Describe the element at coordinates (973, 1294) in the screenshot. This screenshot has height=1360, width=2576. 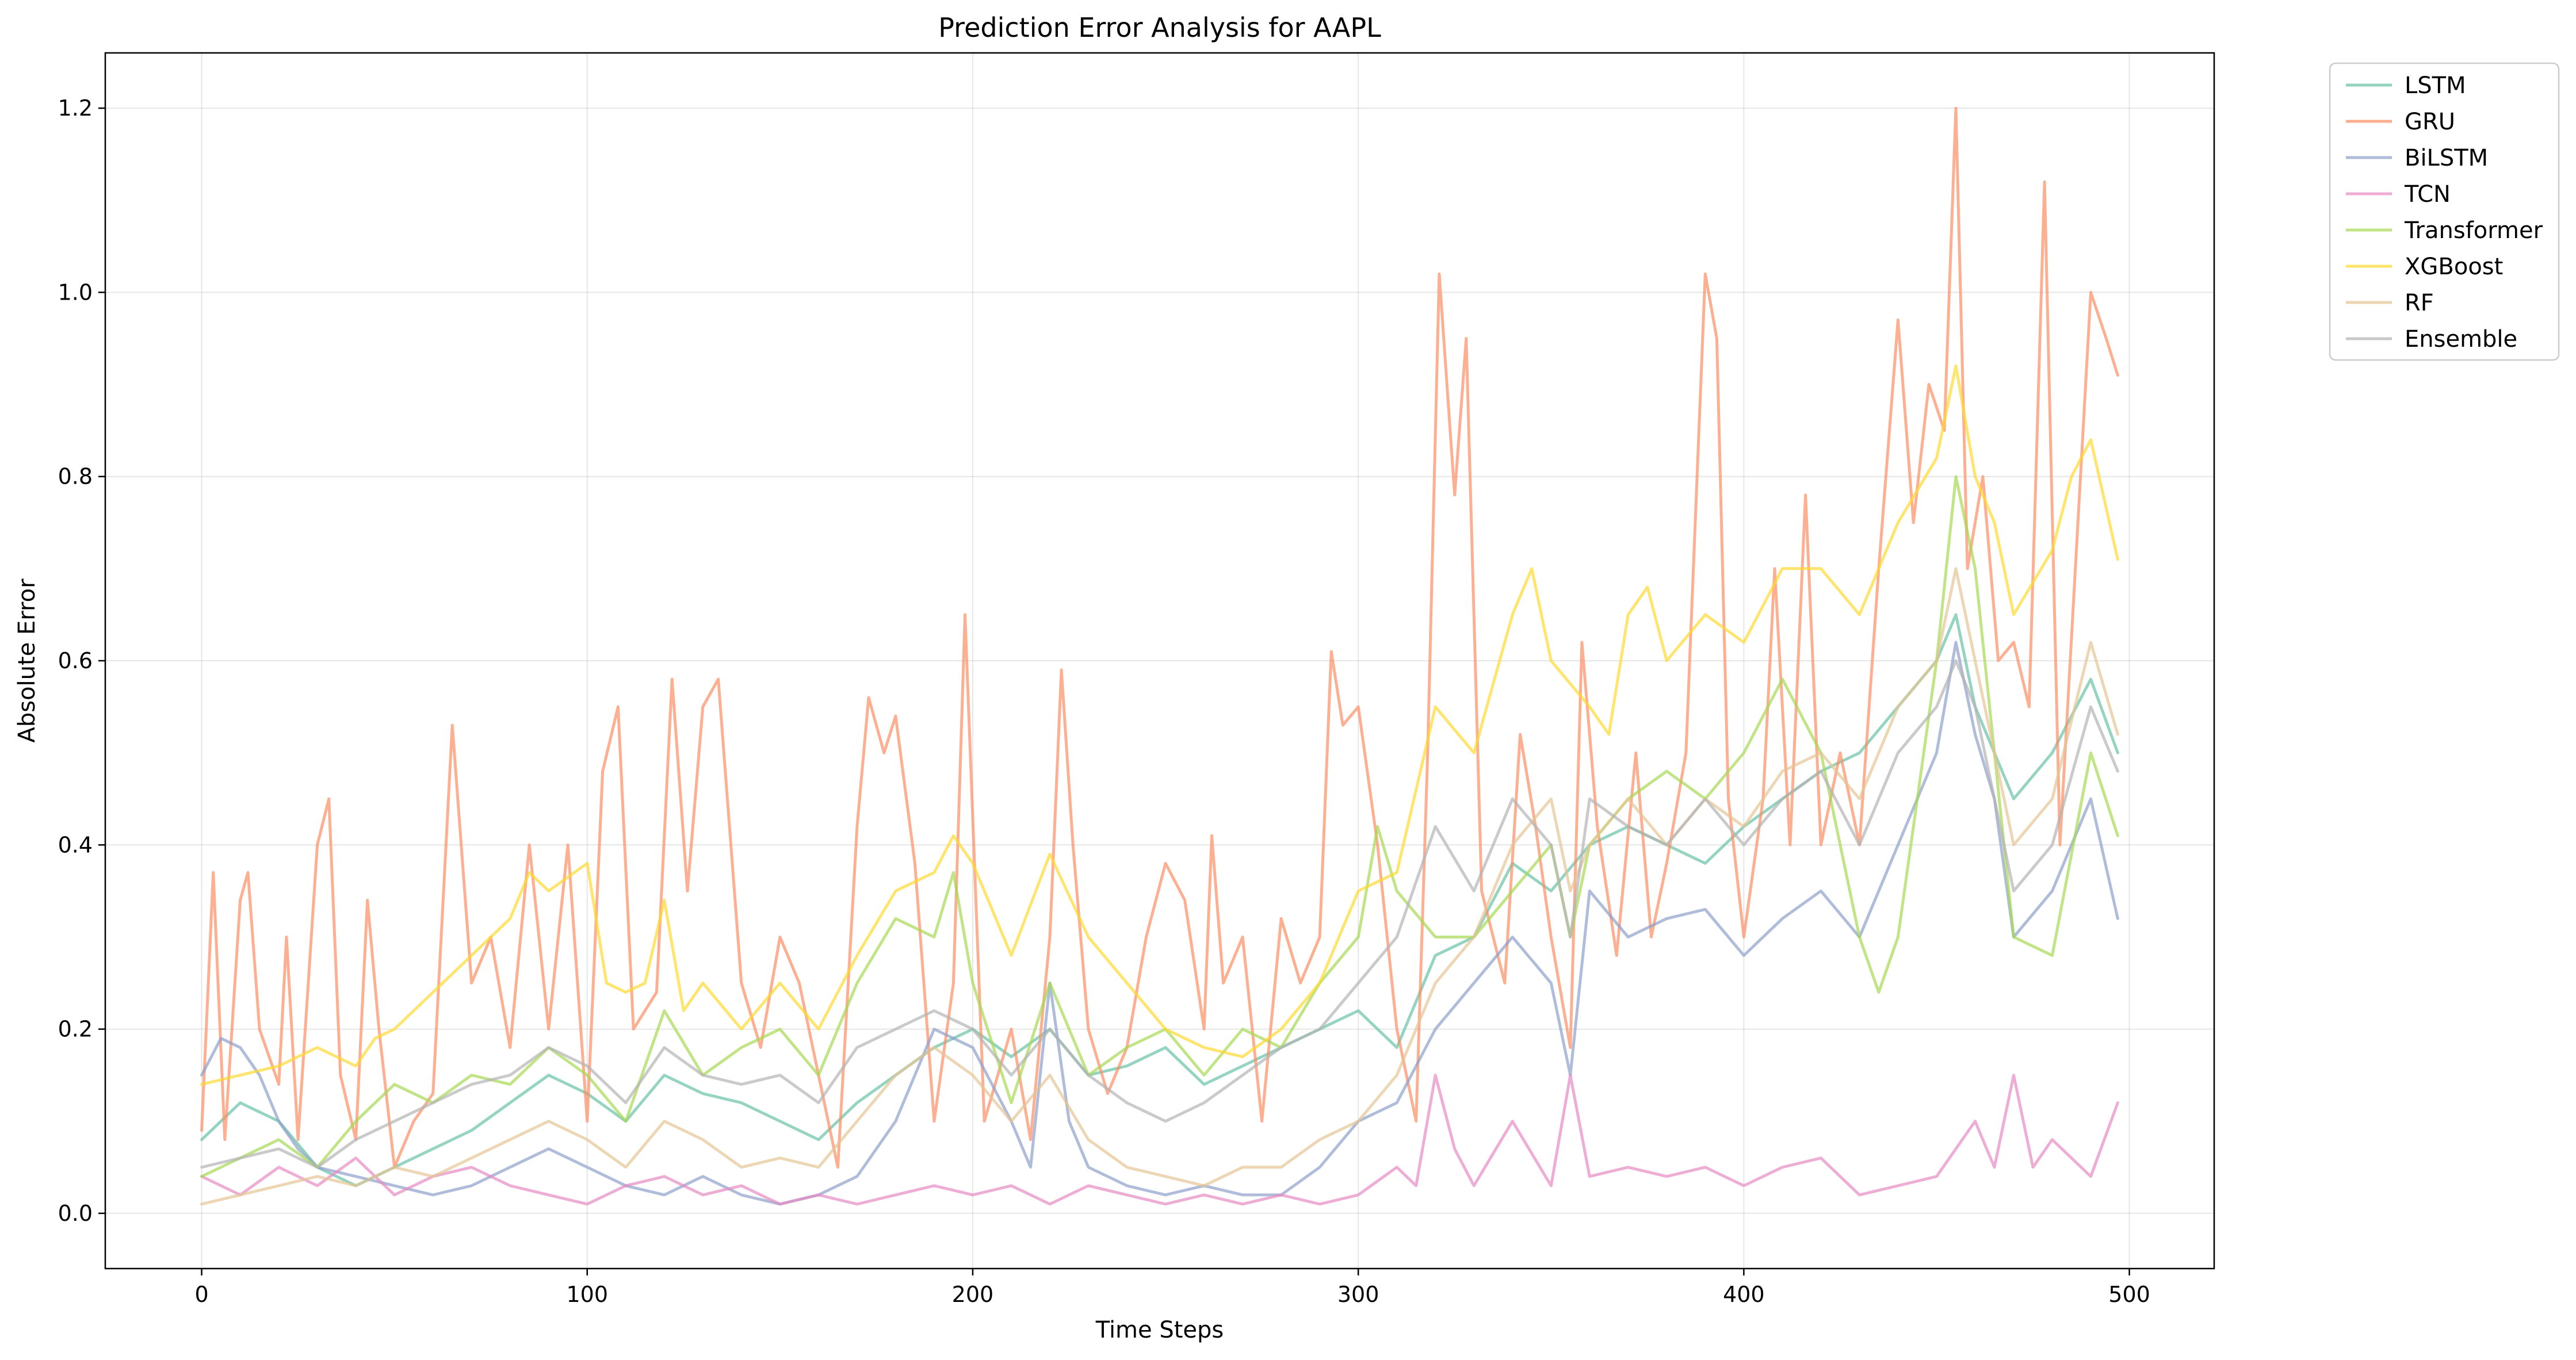
I see `x-tick-label: 200` at that location.